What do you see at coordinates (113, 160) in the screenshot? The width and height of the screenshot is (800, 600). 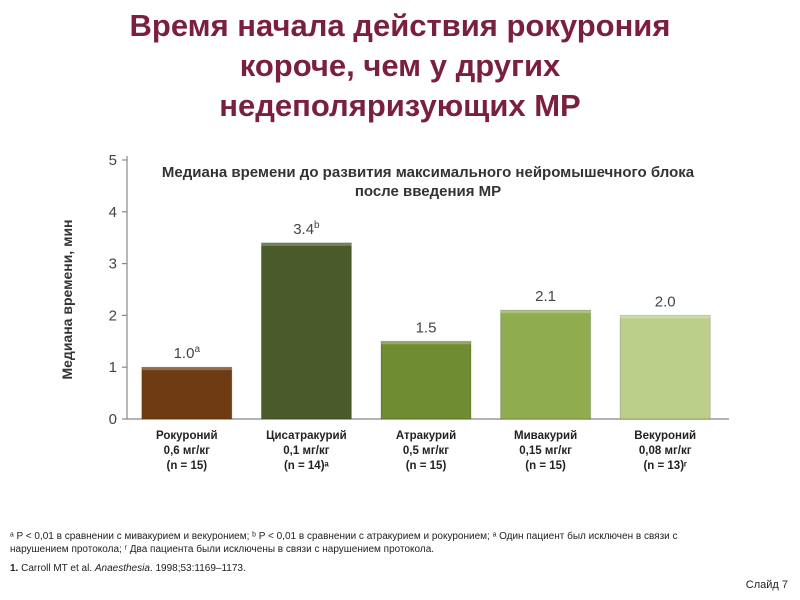 I see `y-tick-label: 5` at bounding box center [113, 160].